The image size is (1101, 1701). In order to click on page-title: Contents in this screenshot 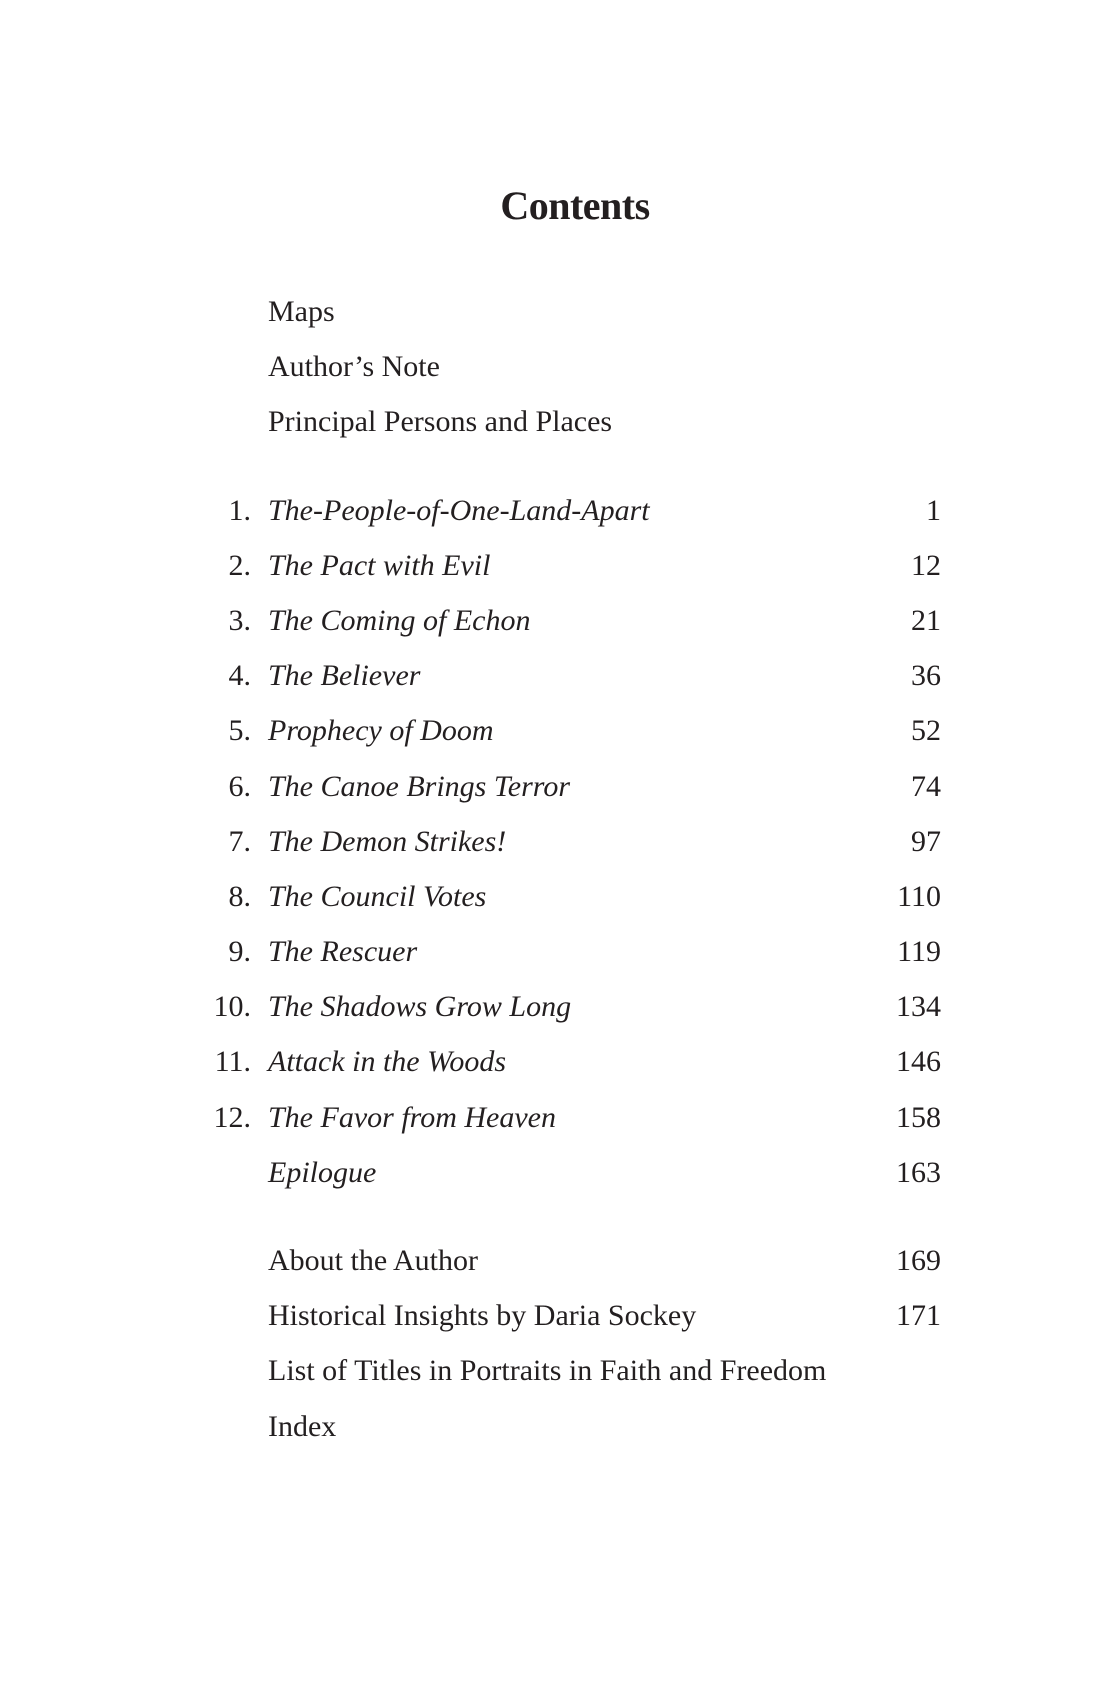, I will do `click(575, 205)`.